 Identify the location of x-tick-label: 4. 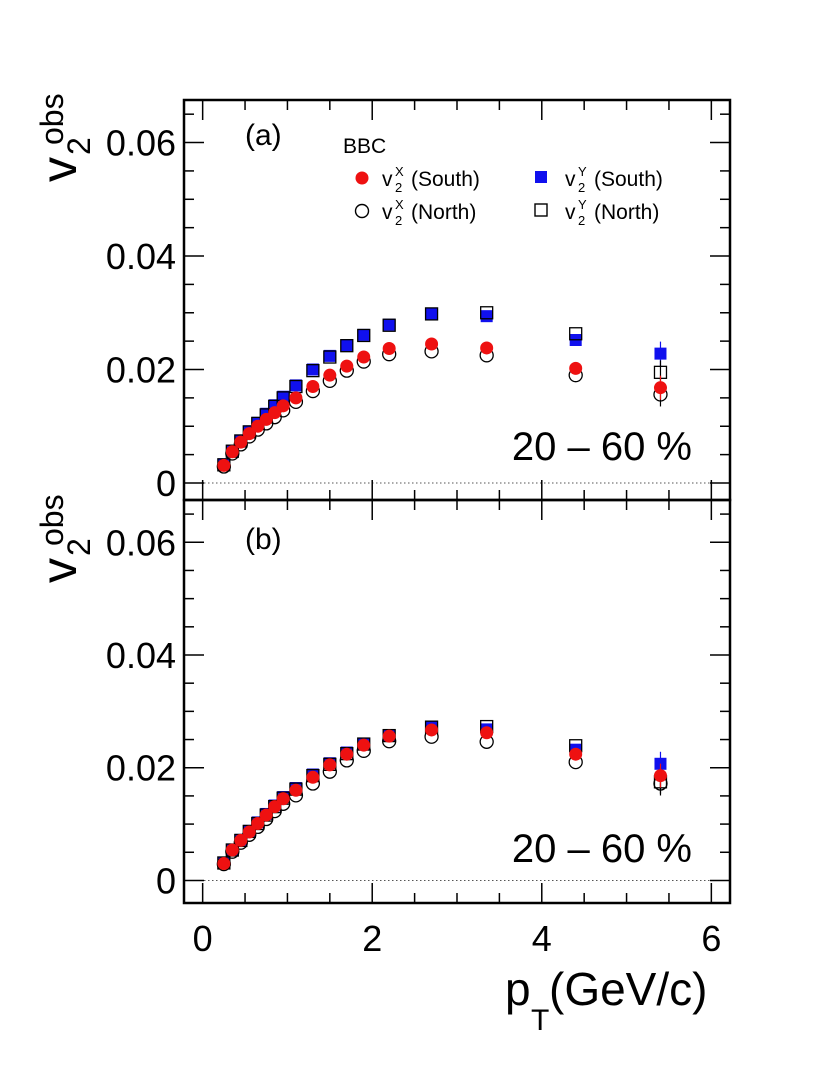
(542, 938).